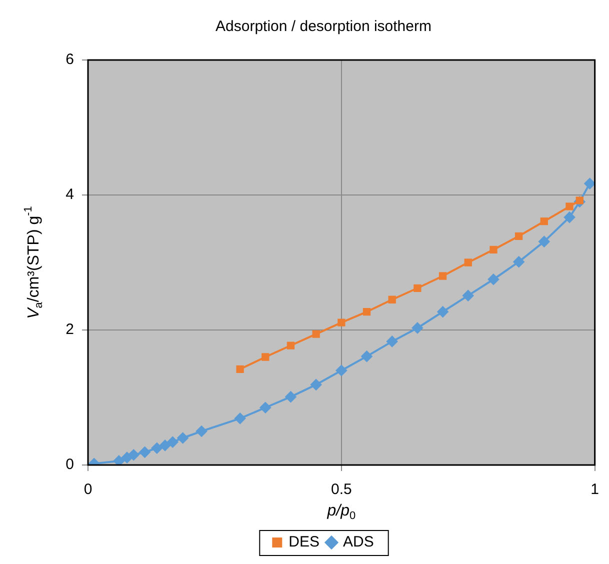 Image resolution: width=609 pixels, height=564 pixels. Describe the element at coordinates (33, 262) in the screenshot. I see `y-axis-title: Va/cm³(STP) g-1` at that location.